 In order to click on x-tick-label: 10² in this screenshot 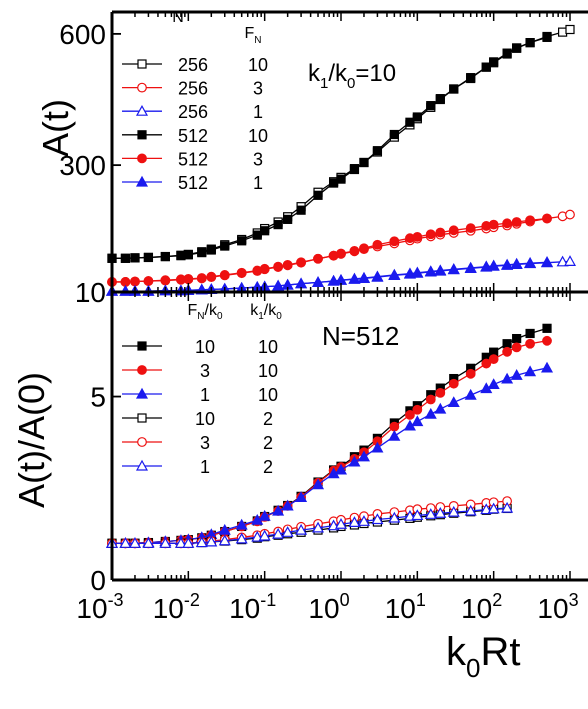, I will do `click(481, 607)`.